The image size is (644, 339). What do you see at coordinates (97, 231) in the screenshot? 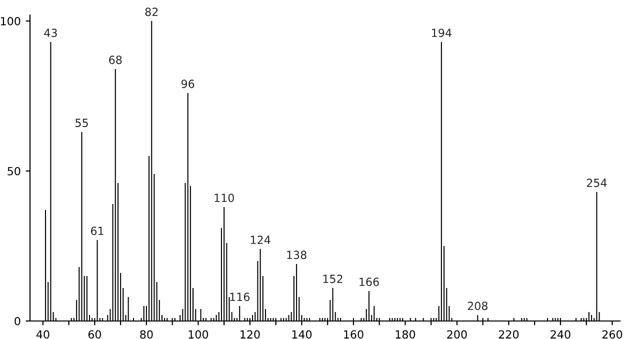
I see `annotation: 61` at bounding box center [97, 231].